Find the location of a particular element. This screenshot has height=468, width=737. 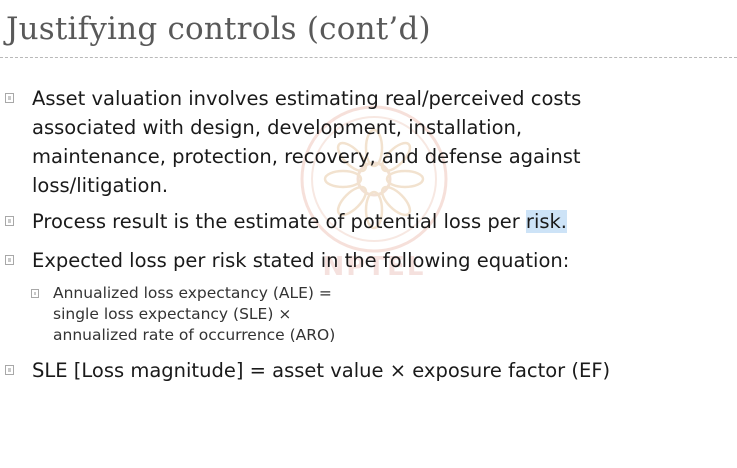

selected-text-highlight: risk. is located at coordinates (546, 221).